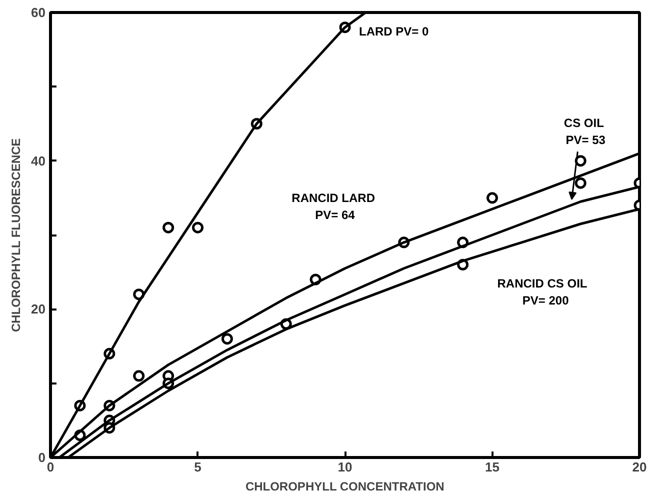 The width and height of the screenshot is (647, 497). What do you see at coordinates (42, 457) in the screenshot?
I see `y-tick-label: 0` at bounding box center [42, 457].